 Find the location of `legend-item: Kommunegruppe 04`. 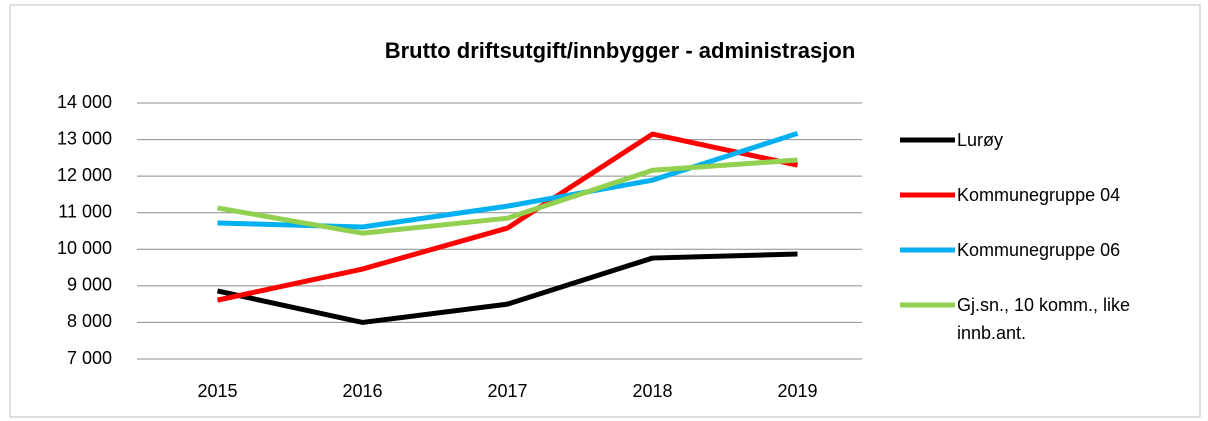

legend-item: Kommunegruppe 04 is located at coordinates (1039, 195).